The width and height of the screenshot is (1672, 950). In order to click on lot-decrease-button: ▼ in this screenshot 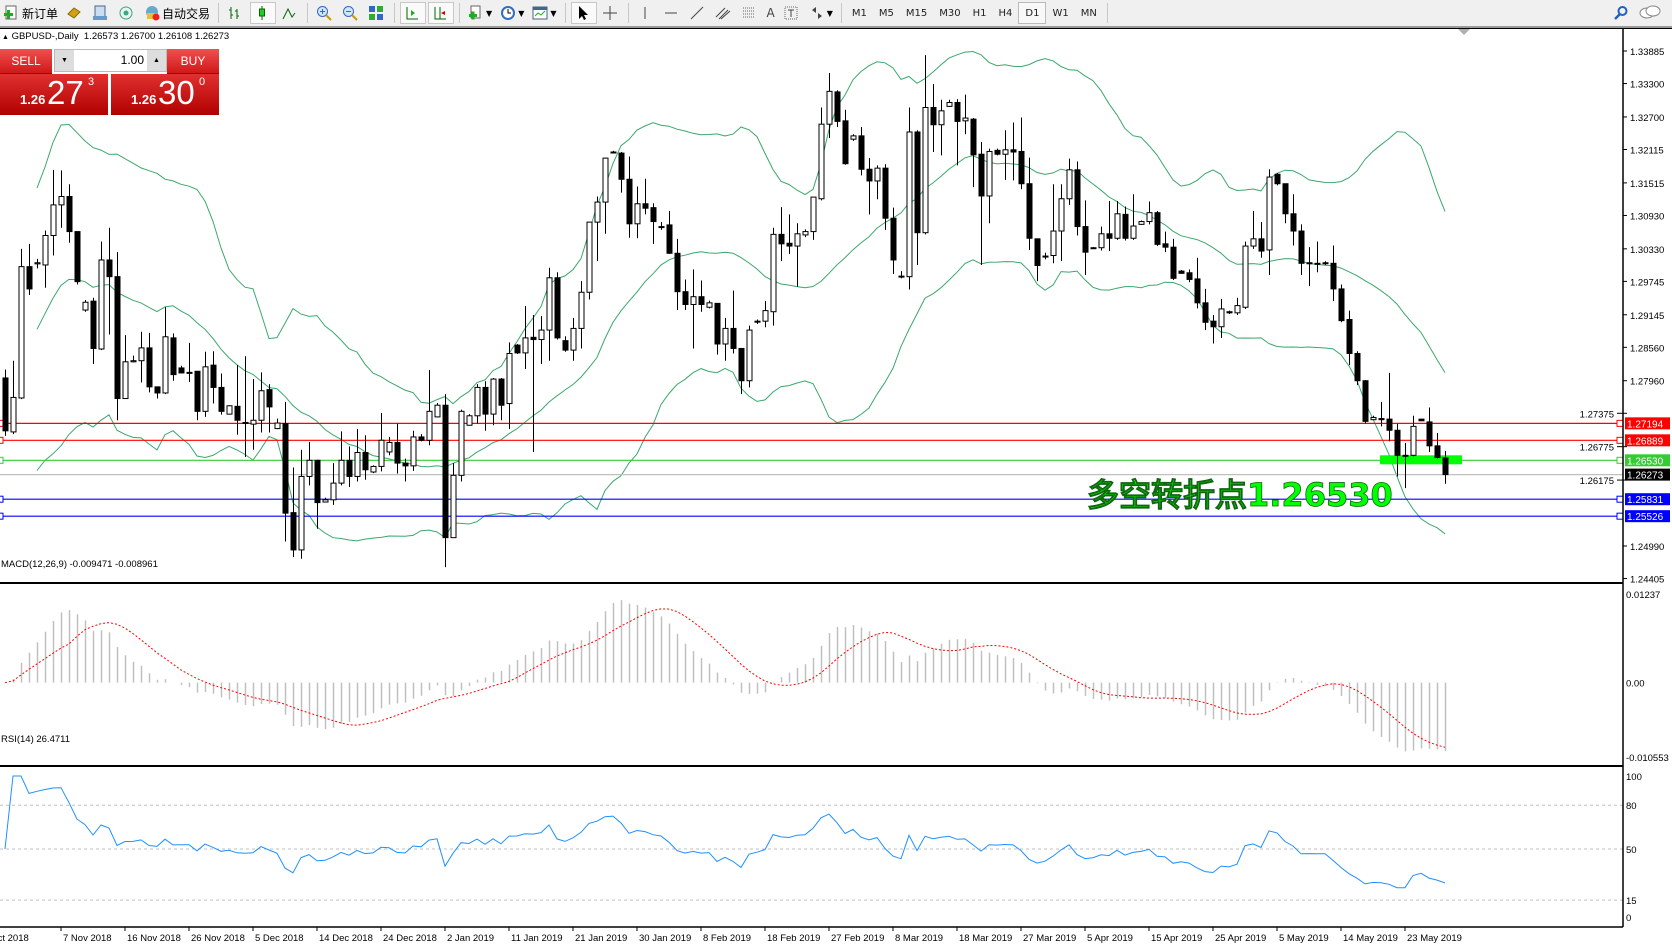, I will do `click(64, 60)`.